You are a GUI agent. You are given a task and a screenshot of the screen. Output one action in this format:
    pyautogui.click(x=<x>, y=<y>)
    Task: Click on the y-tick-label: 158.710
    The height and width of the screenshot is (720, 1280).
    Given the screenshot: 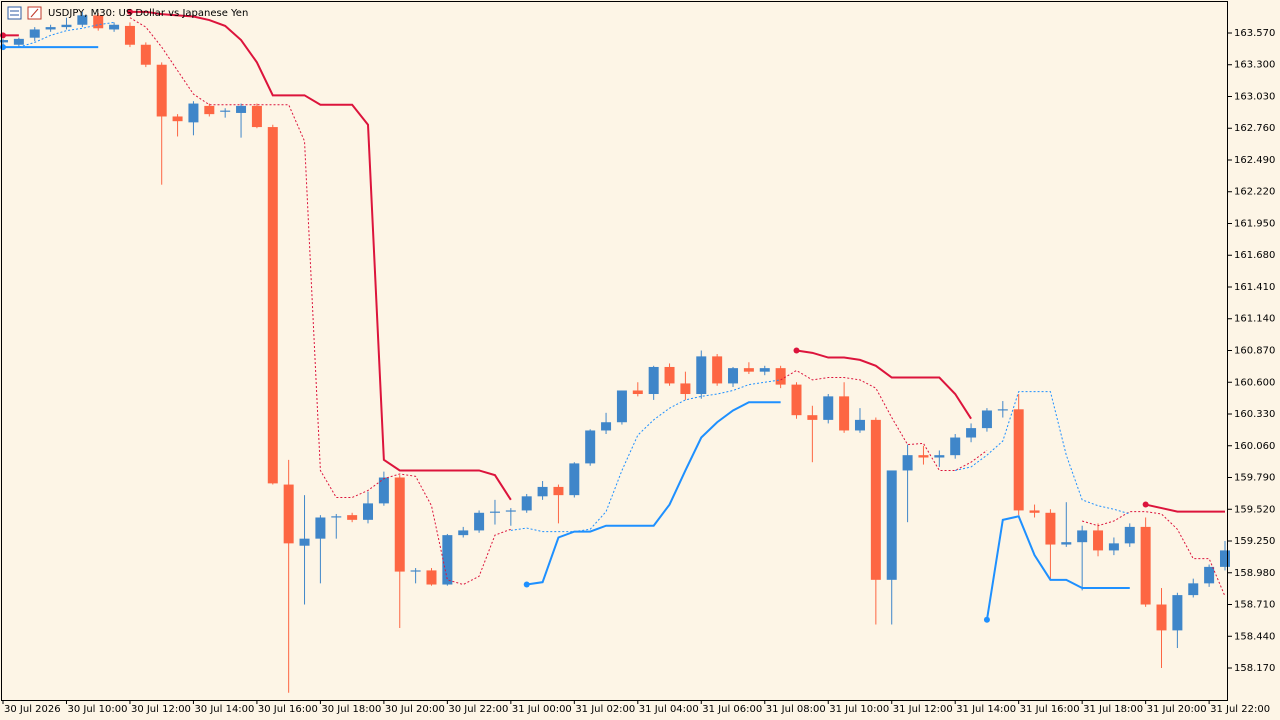 What is the action you would take?
    pyautogui.click(x=1254, y=605)
    